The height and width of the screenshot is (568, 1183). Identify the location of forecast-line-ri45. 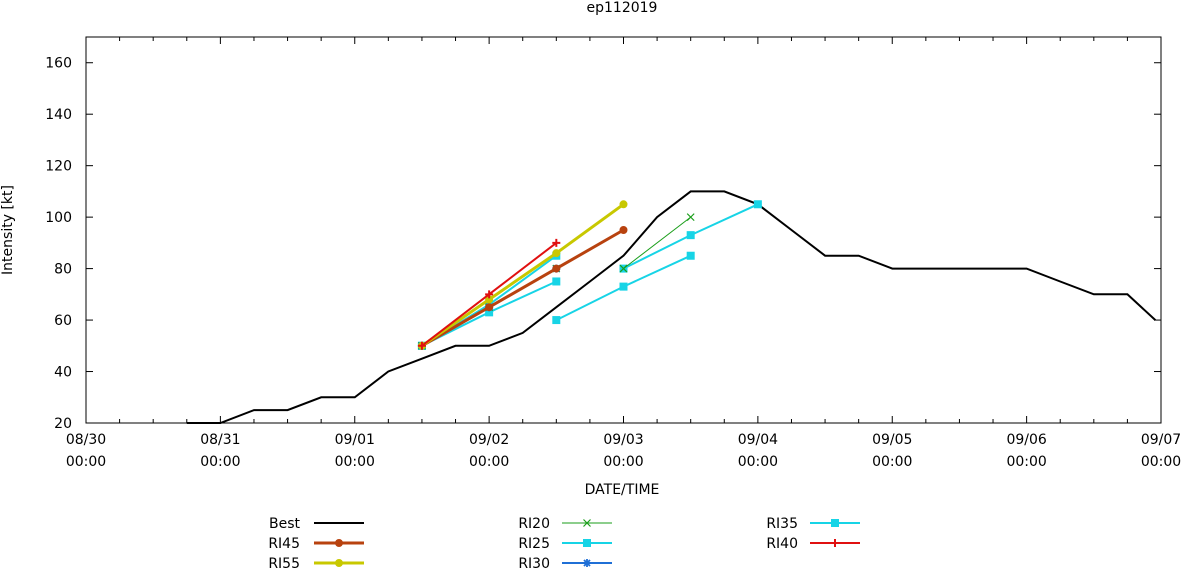
(523, 288).